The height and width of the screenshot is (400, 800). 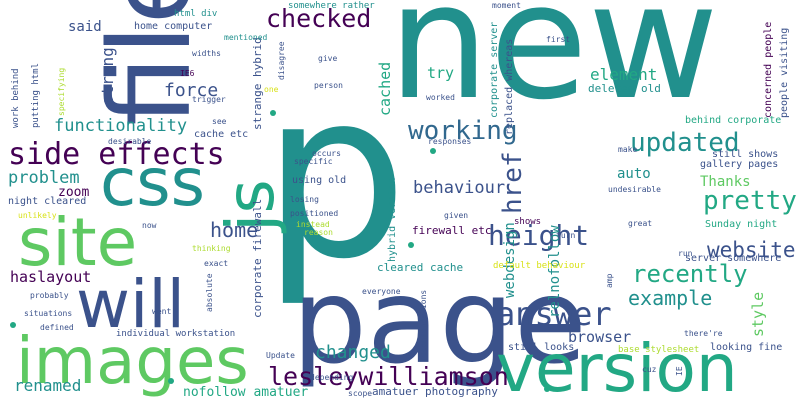 I want to click on word-cuz: cuz, so click(x=649, y=369).